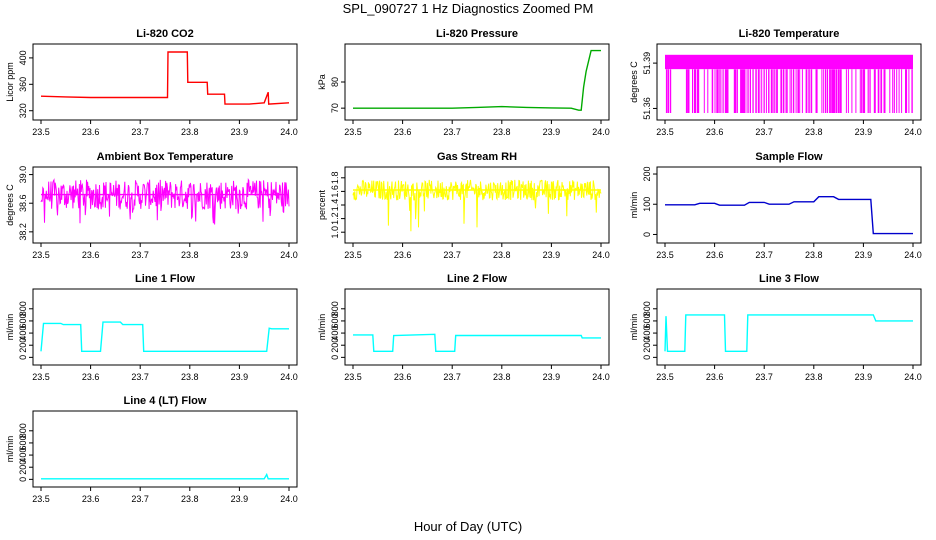 This screenshot has width=936, height=540. Describe the element at coordinates (335, 191) in the screenshot. I see `y-tick-label: 1.6` at that location.